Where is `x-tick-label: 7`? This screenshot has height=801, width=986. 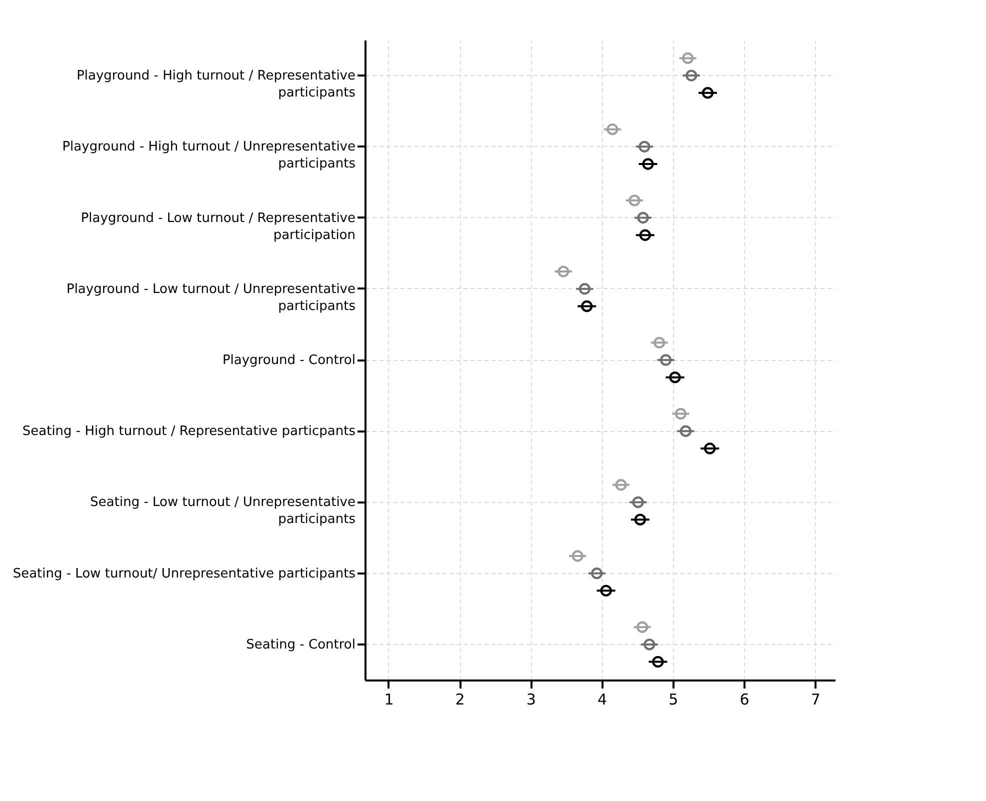 x-tick-label: 7 is located at coordinates (815, 699).